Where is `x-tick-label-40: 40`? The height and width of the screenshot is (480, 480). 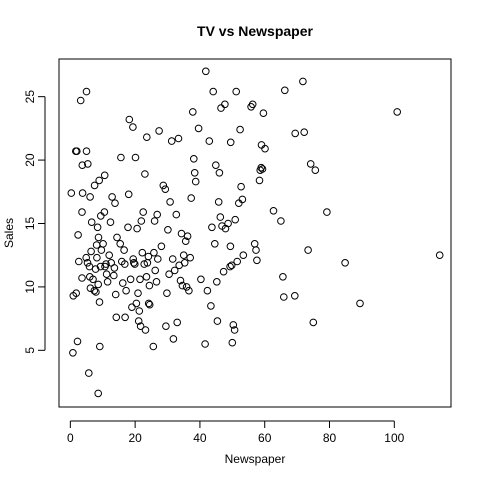
x-tick-label-40: 40 is located at coordinates (200, 438).